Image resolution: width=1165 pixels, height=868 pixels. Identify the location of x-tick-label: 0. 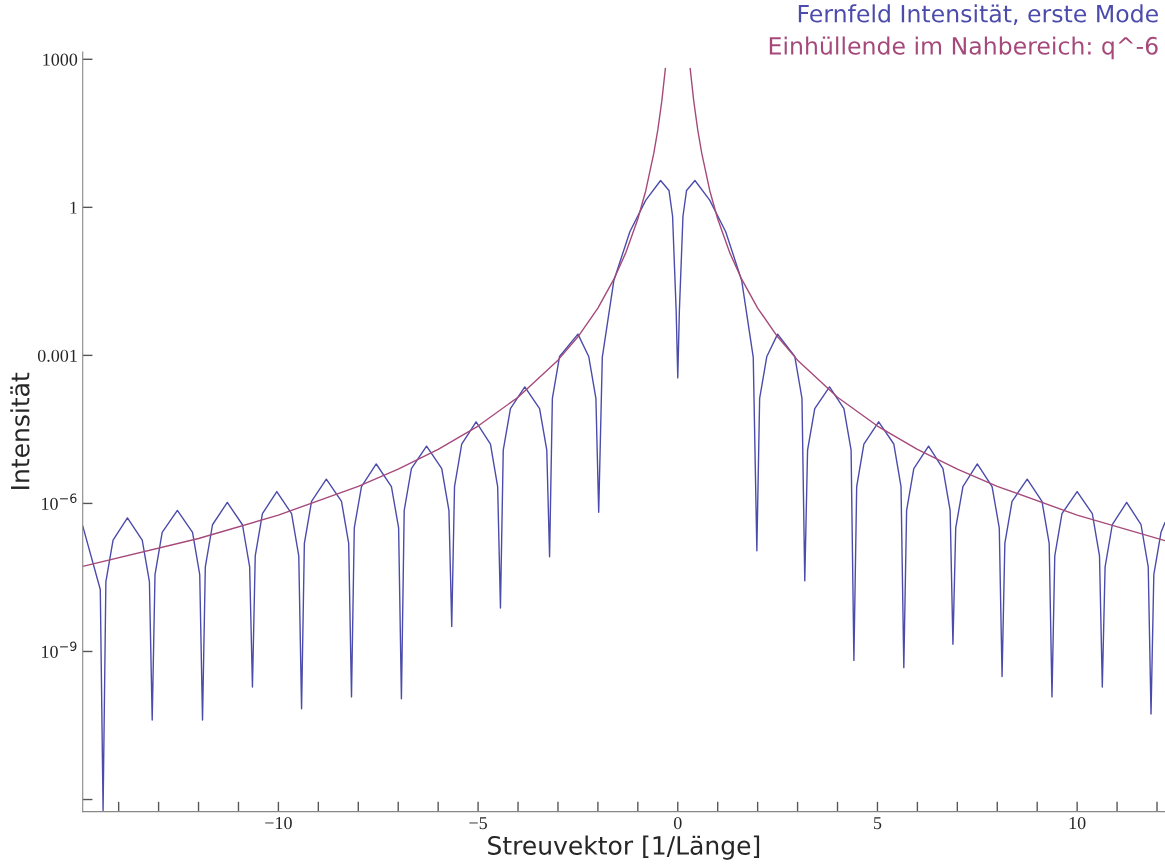
(677, 823).